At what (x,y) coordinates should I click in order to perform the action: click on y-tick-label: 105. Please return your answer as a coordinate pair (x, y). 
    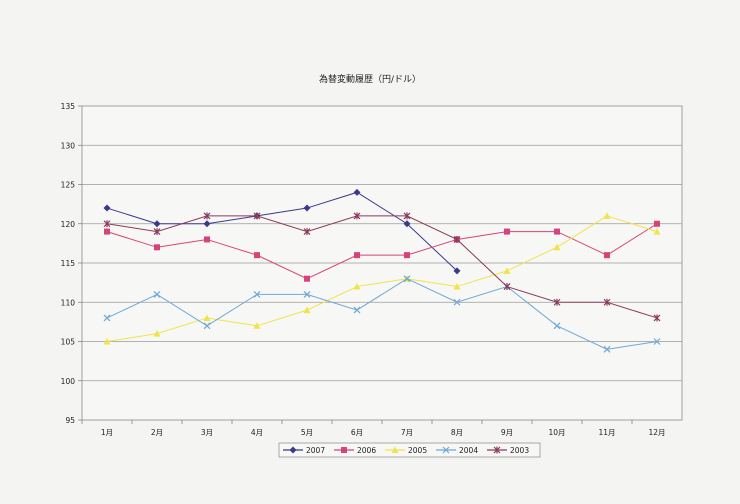
    Looking at the image, I should click on (68, 342).